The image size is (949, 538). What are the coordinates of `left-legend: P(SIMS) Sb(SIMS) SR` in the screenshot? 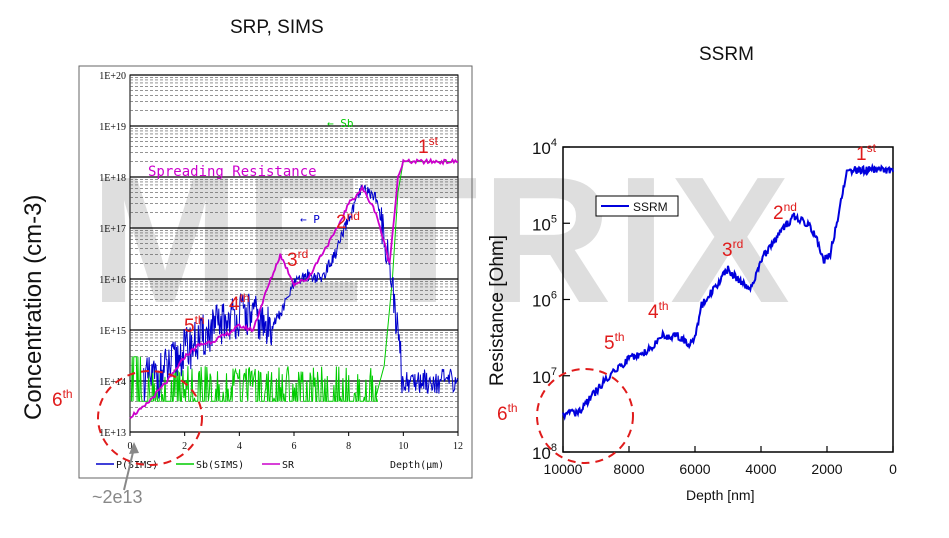 It's located at (195, 465).